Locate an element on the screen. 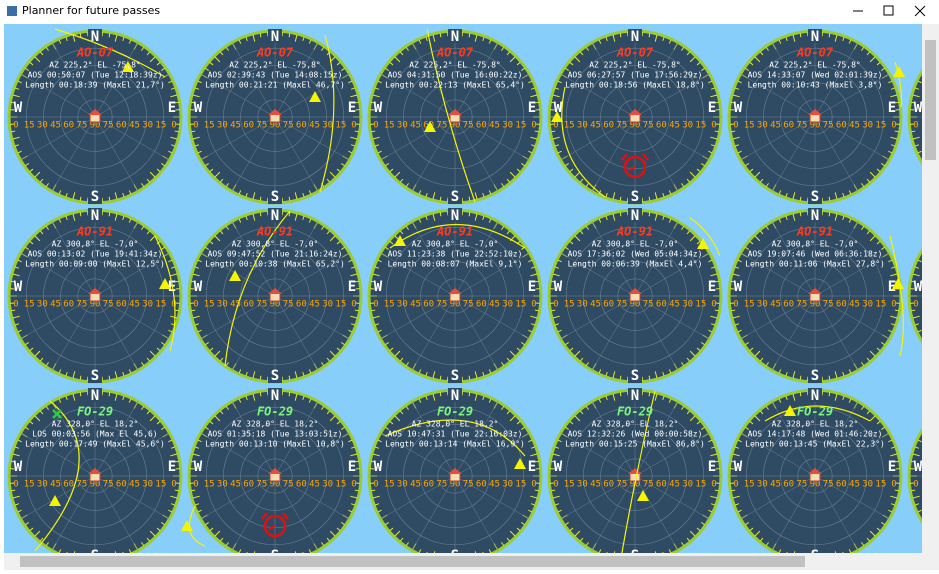 The height and width of the screenshot is (574, 939). satellite-name: FO-29 is located at coordinates (815, 412).